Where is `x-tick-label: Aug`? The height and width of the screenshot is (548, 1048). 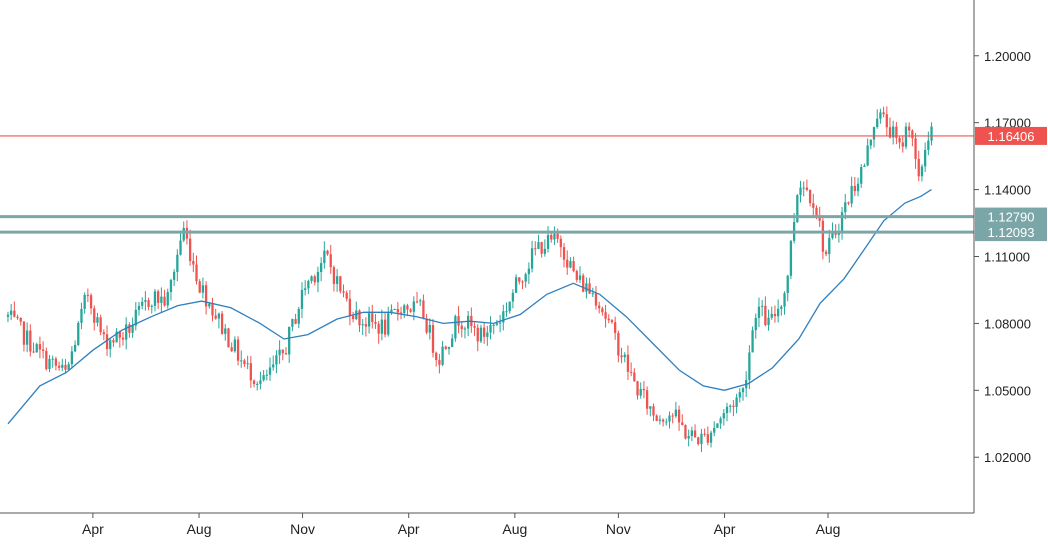
x-tick-label: Aug is located at coordinates (514, 529).